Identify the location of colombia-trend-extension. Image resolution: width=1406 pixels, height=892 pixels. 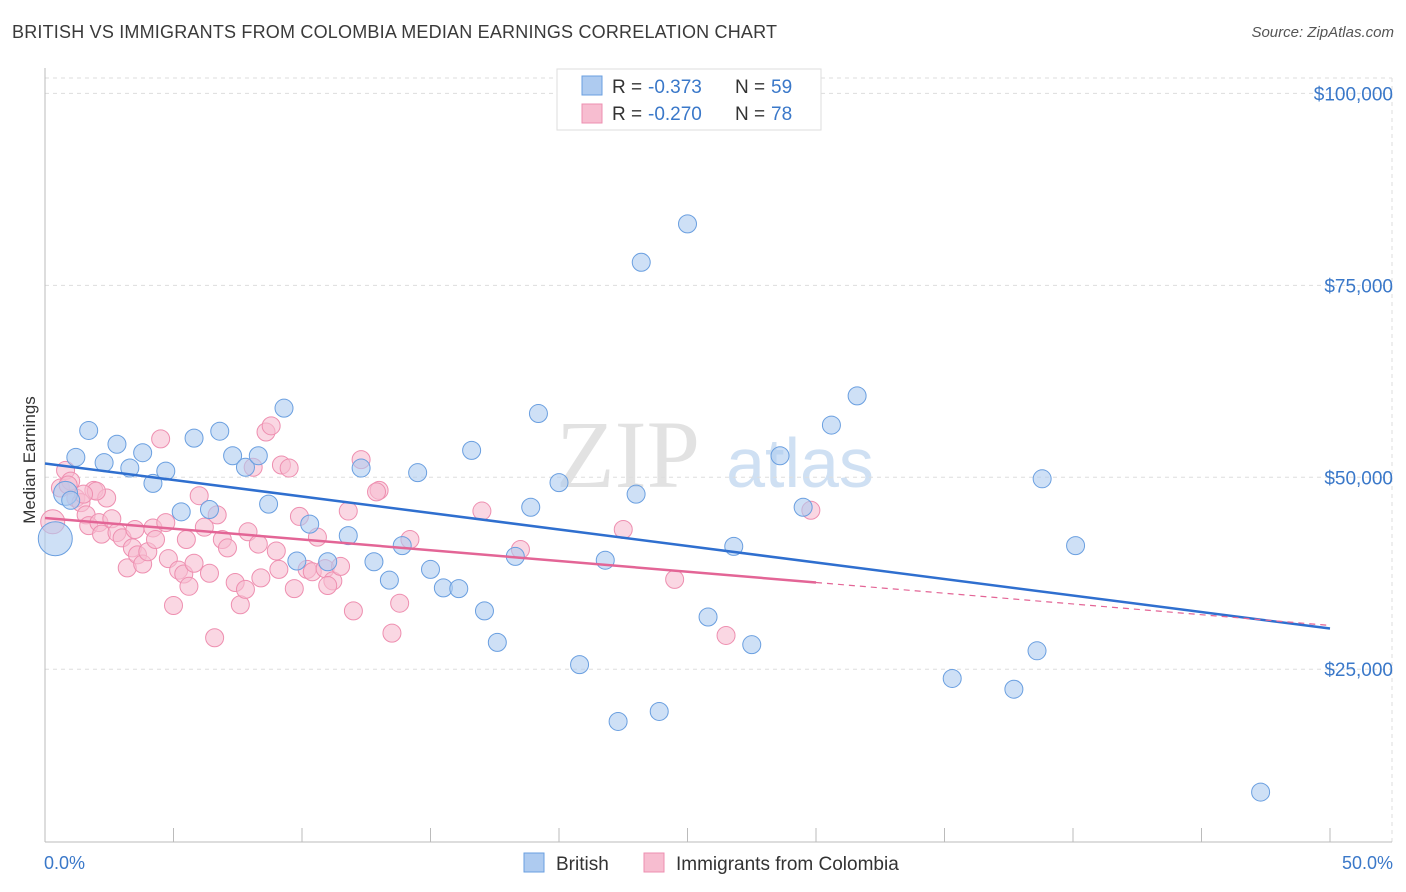
(1073, 604).